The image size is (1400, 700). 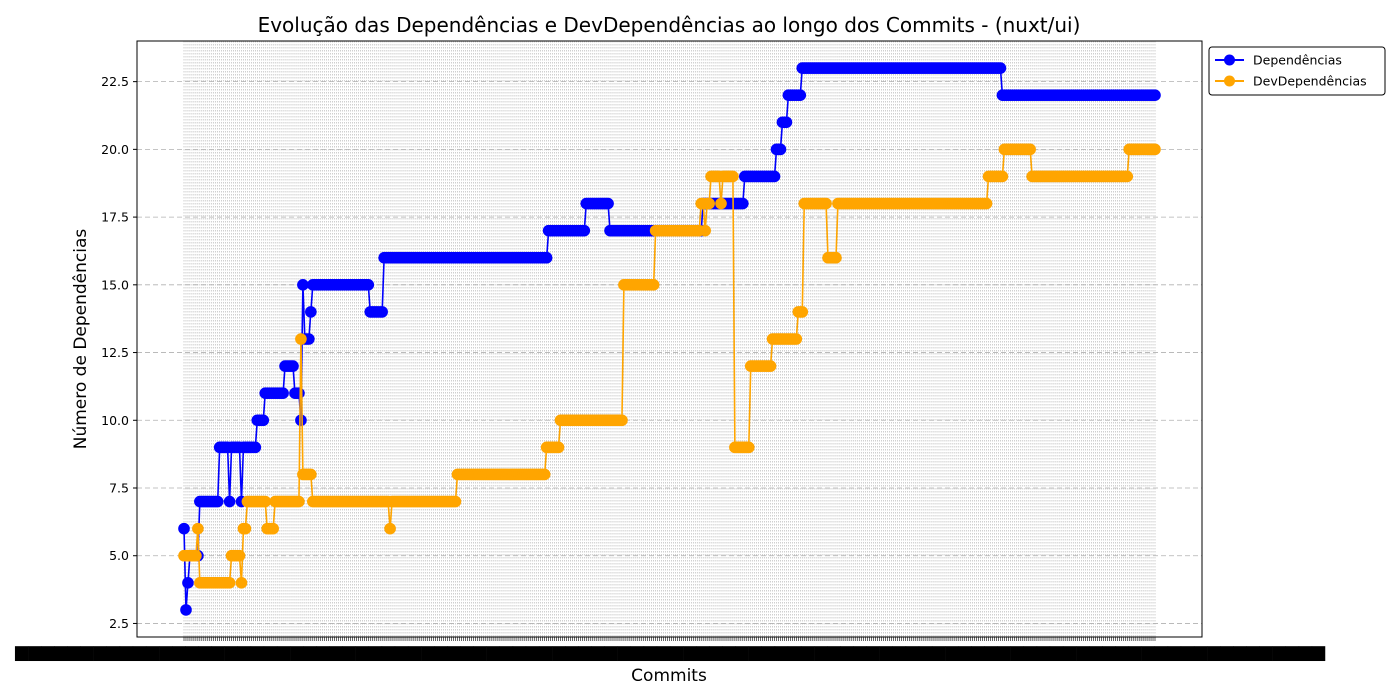 I want to click on y-tick-label: 10.0, so click(x=115, y=420).